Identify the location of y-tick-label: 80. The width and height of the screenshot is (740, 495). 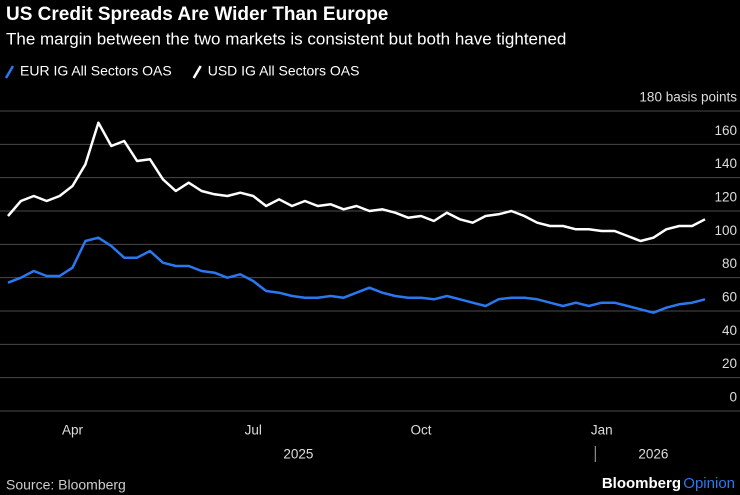
(729, 263).